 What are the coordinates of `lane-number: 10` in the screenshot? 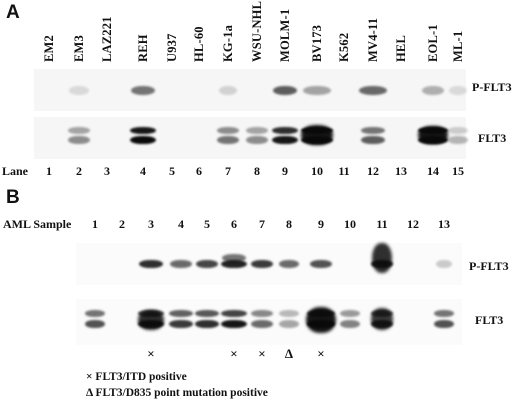 It's located at (317, 171).